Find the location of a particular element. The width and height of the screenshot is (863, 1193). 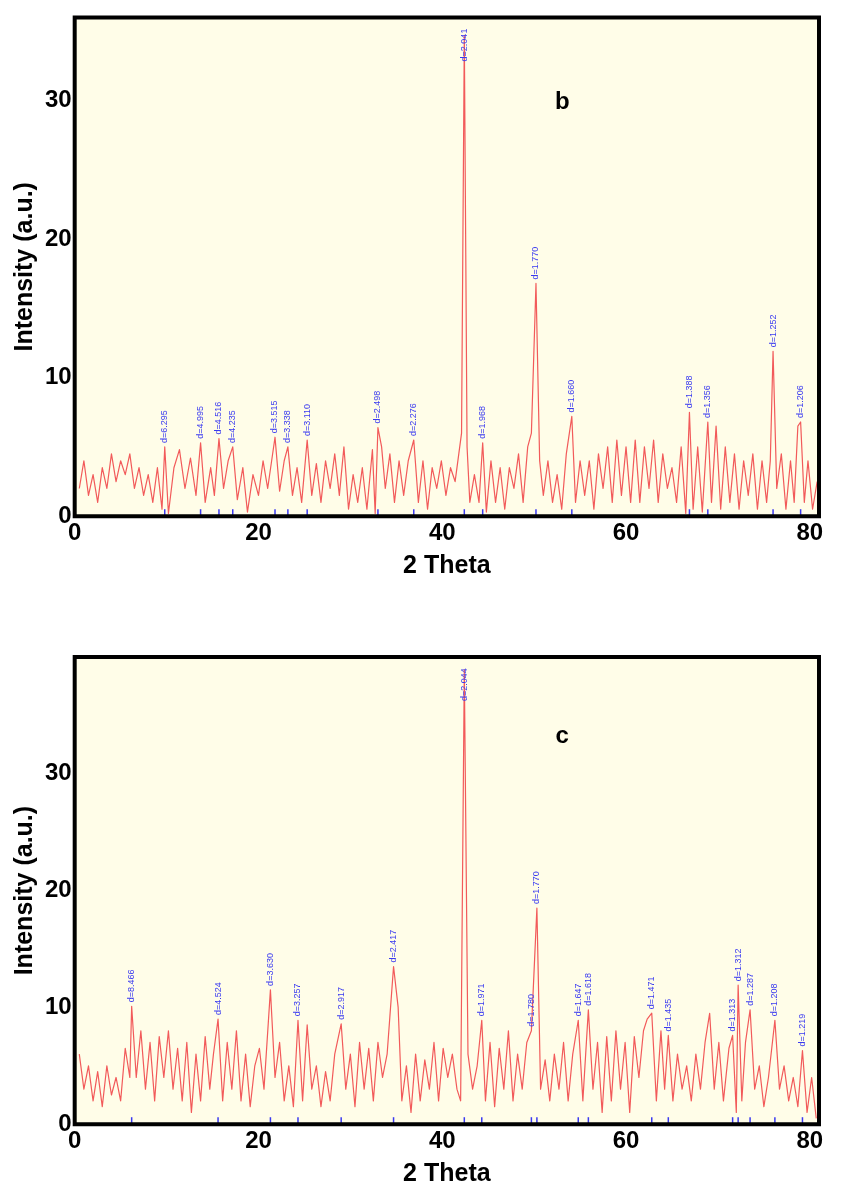

annotation: d=1.971 is located at coordinates (481, 1000).